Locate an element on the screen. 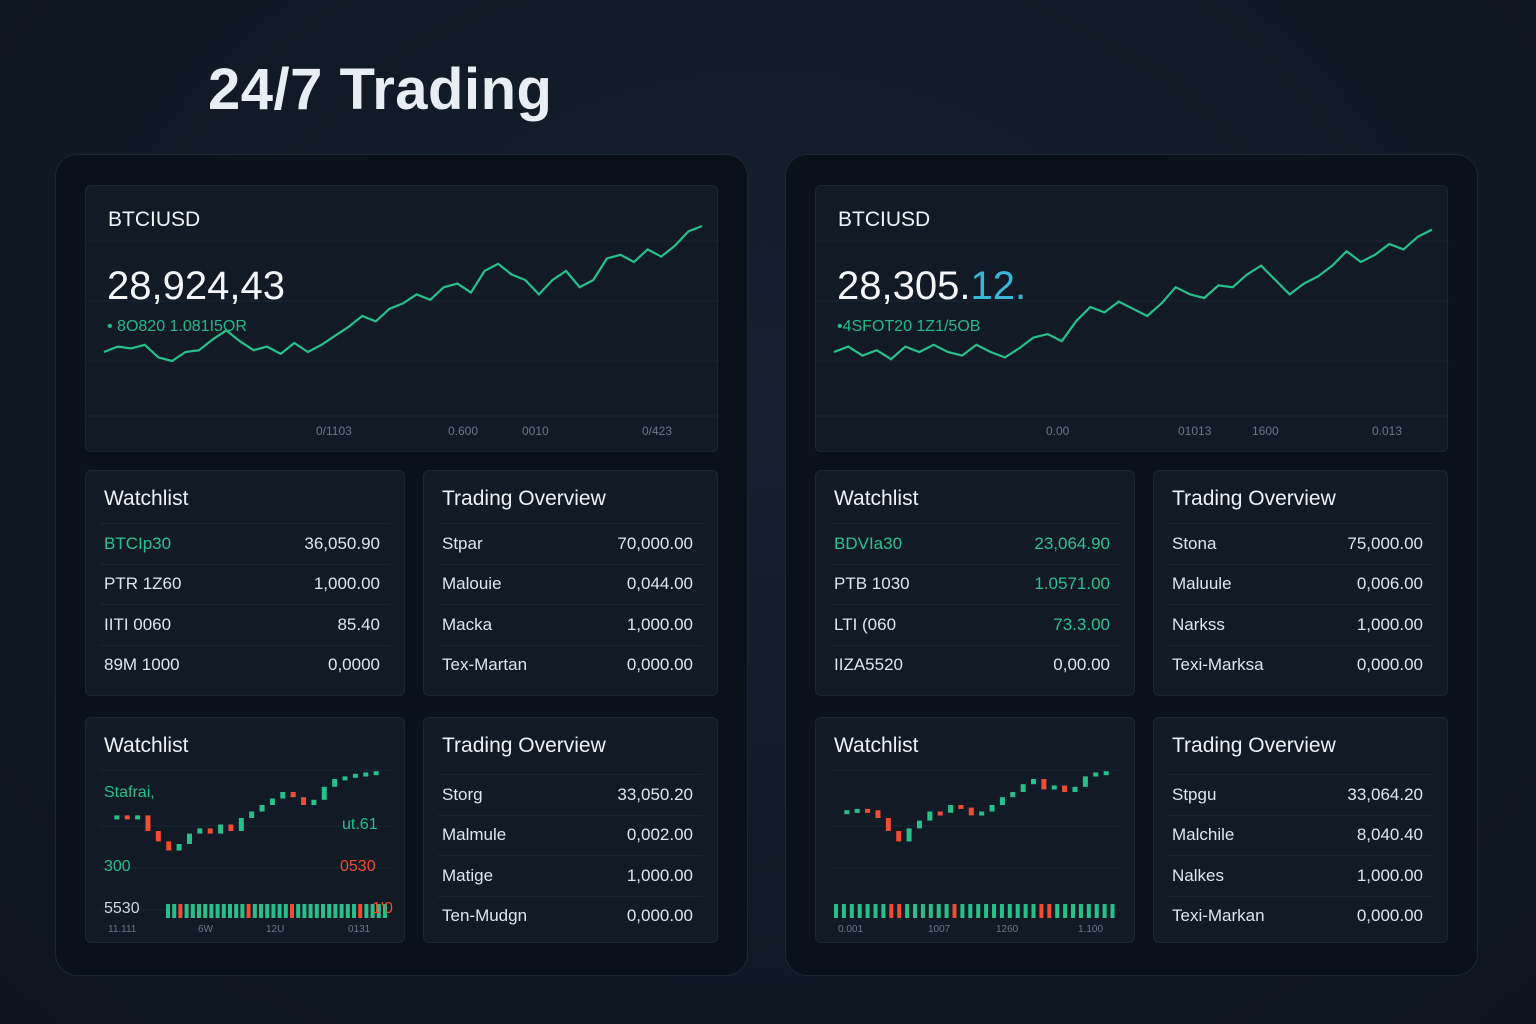 The height and width of the screenshot is (1024, 1536). watchlist-row: BDVIa30 23,064.90 is located at coordinates (975, 543).